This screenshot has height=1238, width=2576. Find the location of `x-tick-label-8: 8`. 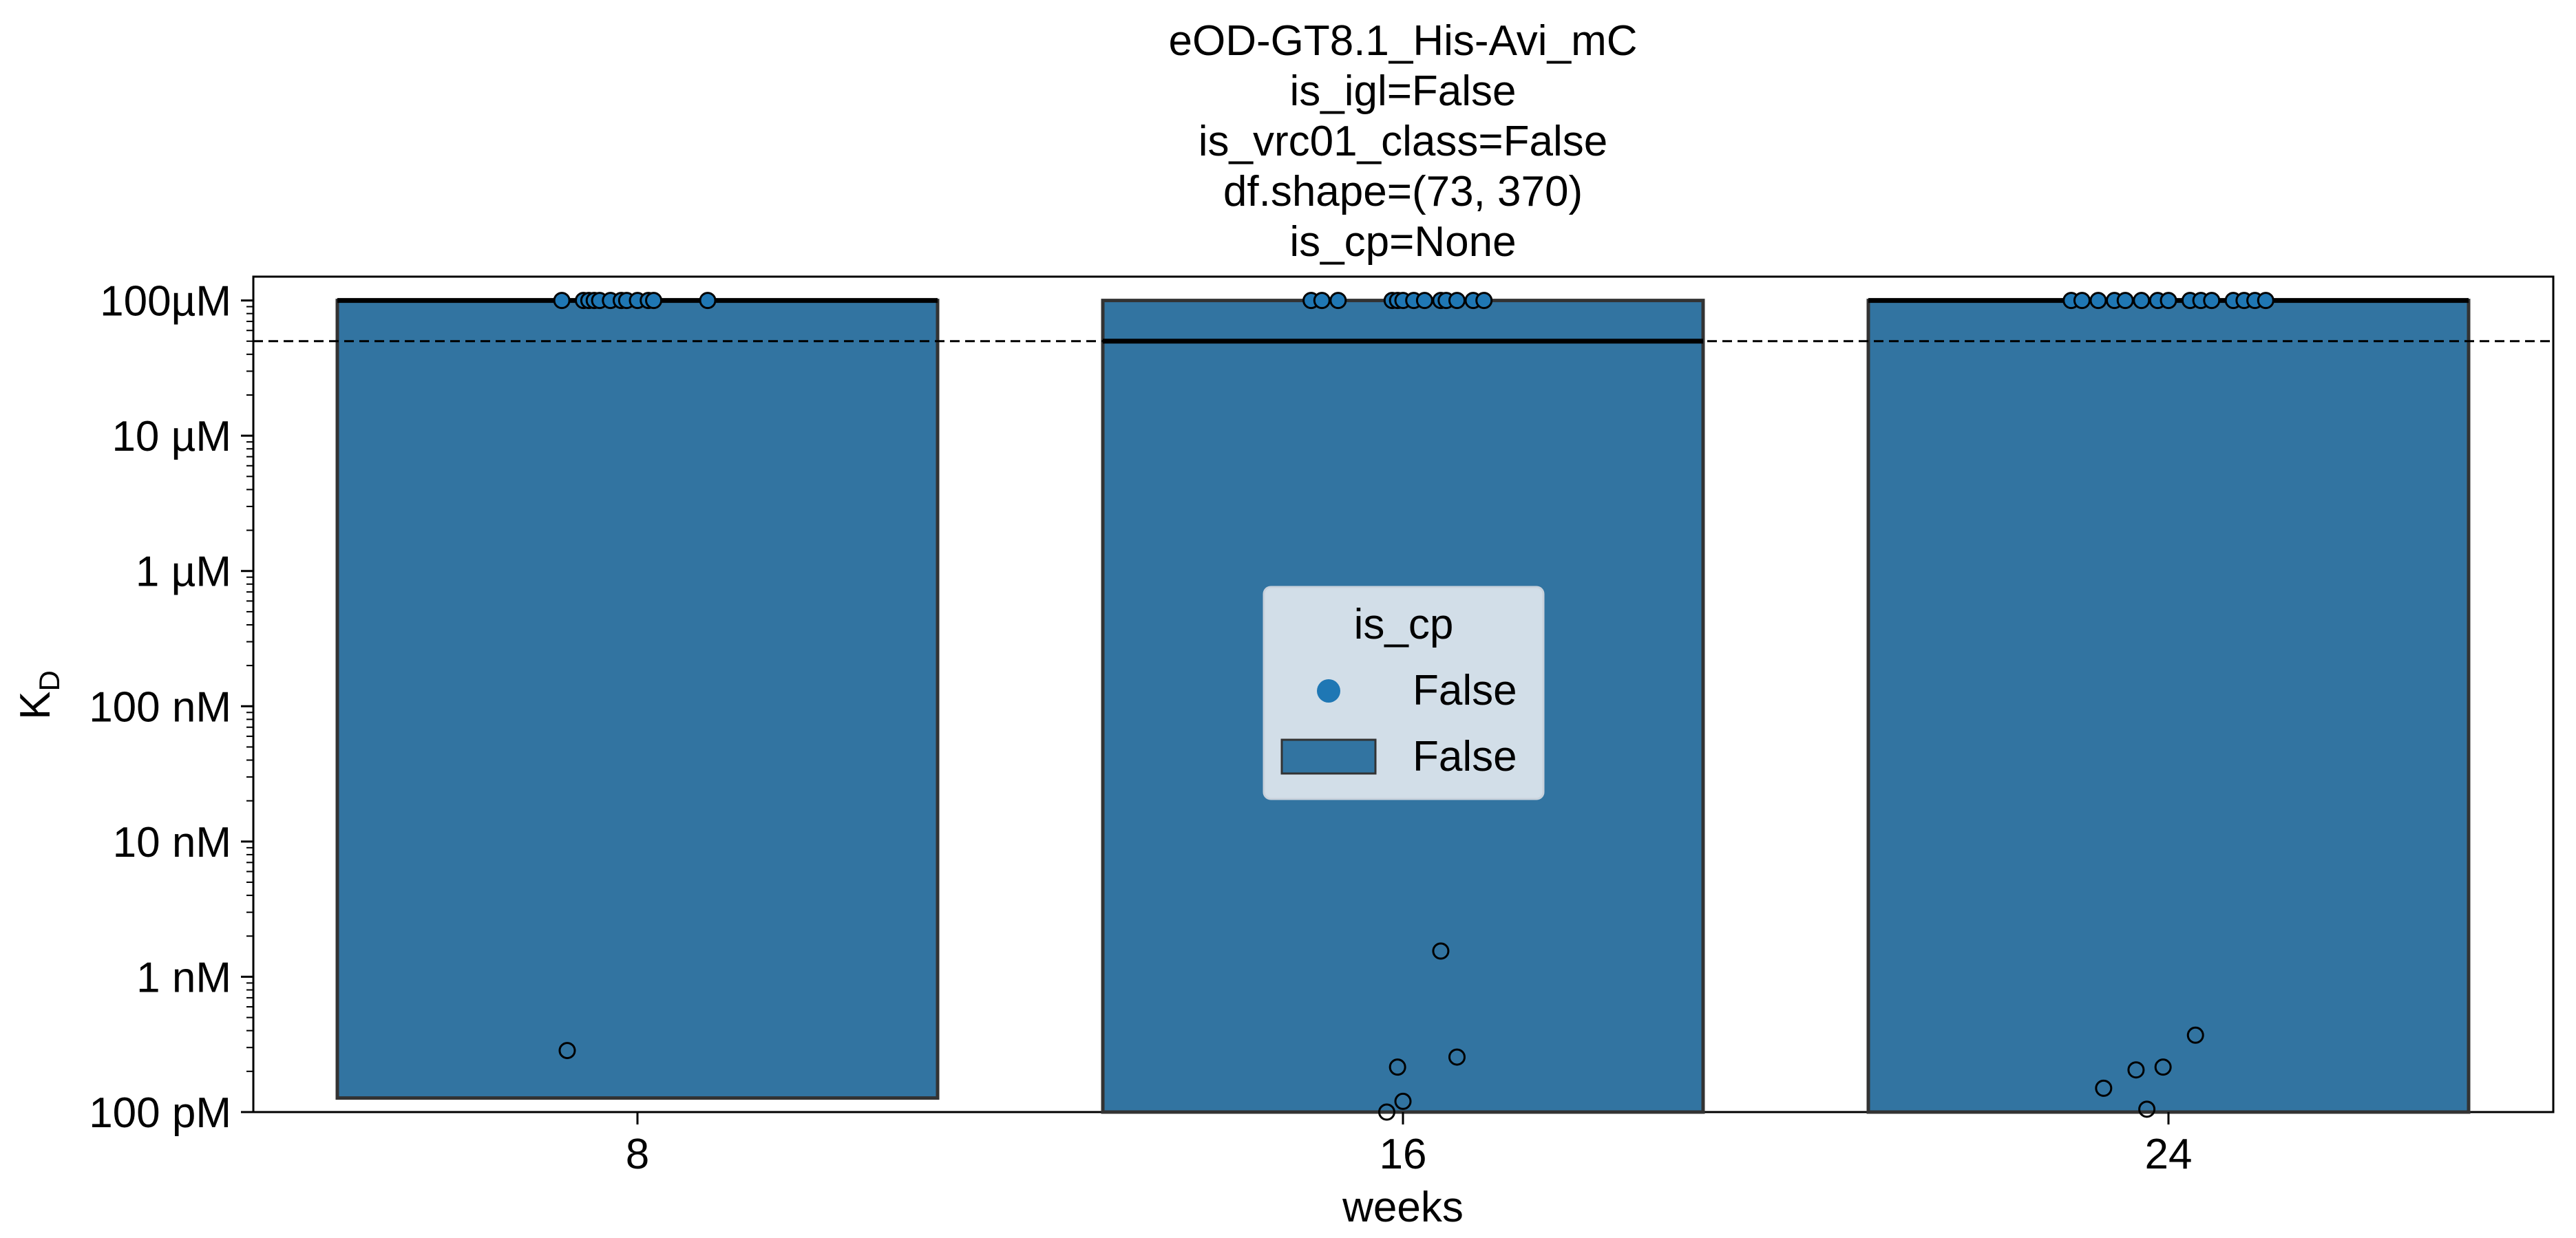

x-tick-label-8: 8 is located at coordinates (638, 1154).